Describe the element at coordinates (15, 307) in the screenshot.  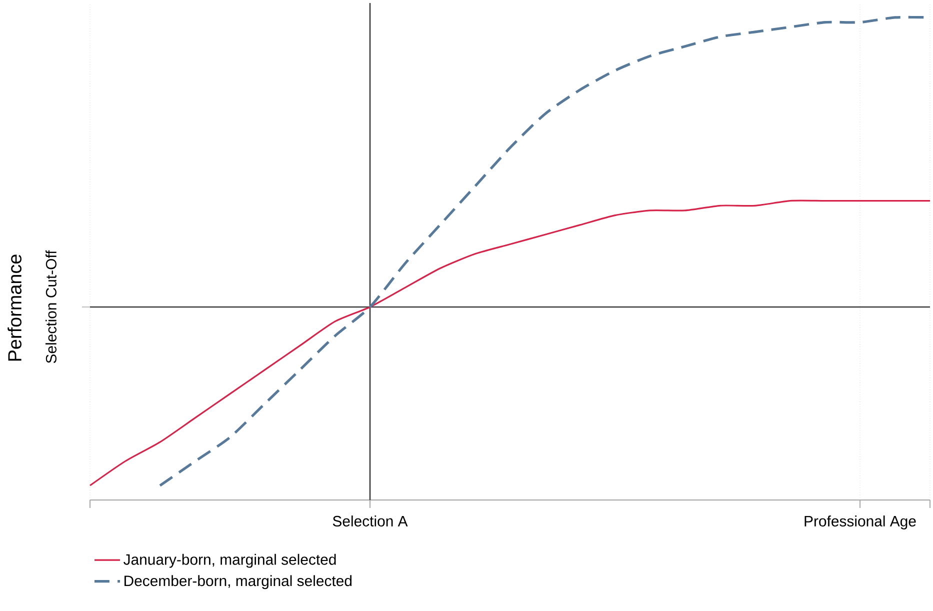
I see `y-axis-title: Performance` at that location.